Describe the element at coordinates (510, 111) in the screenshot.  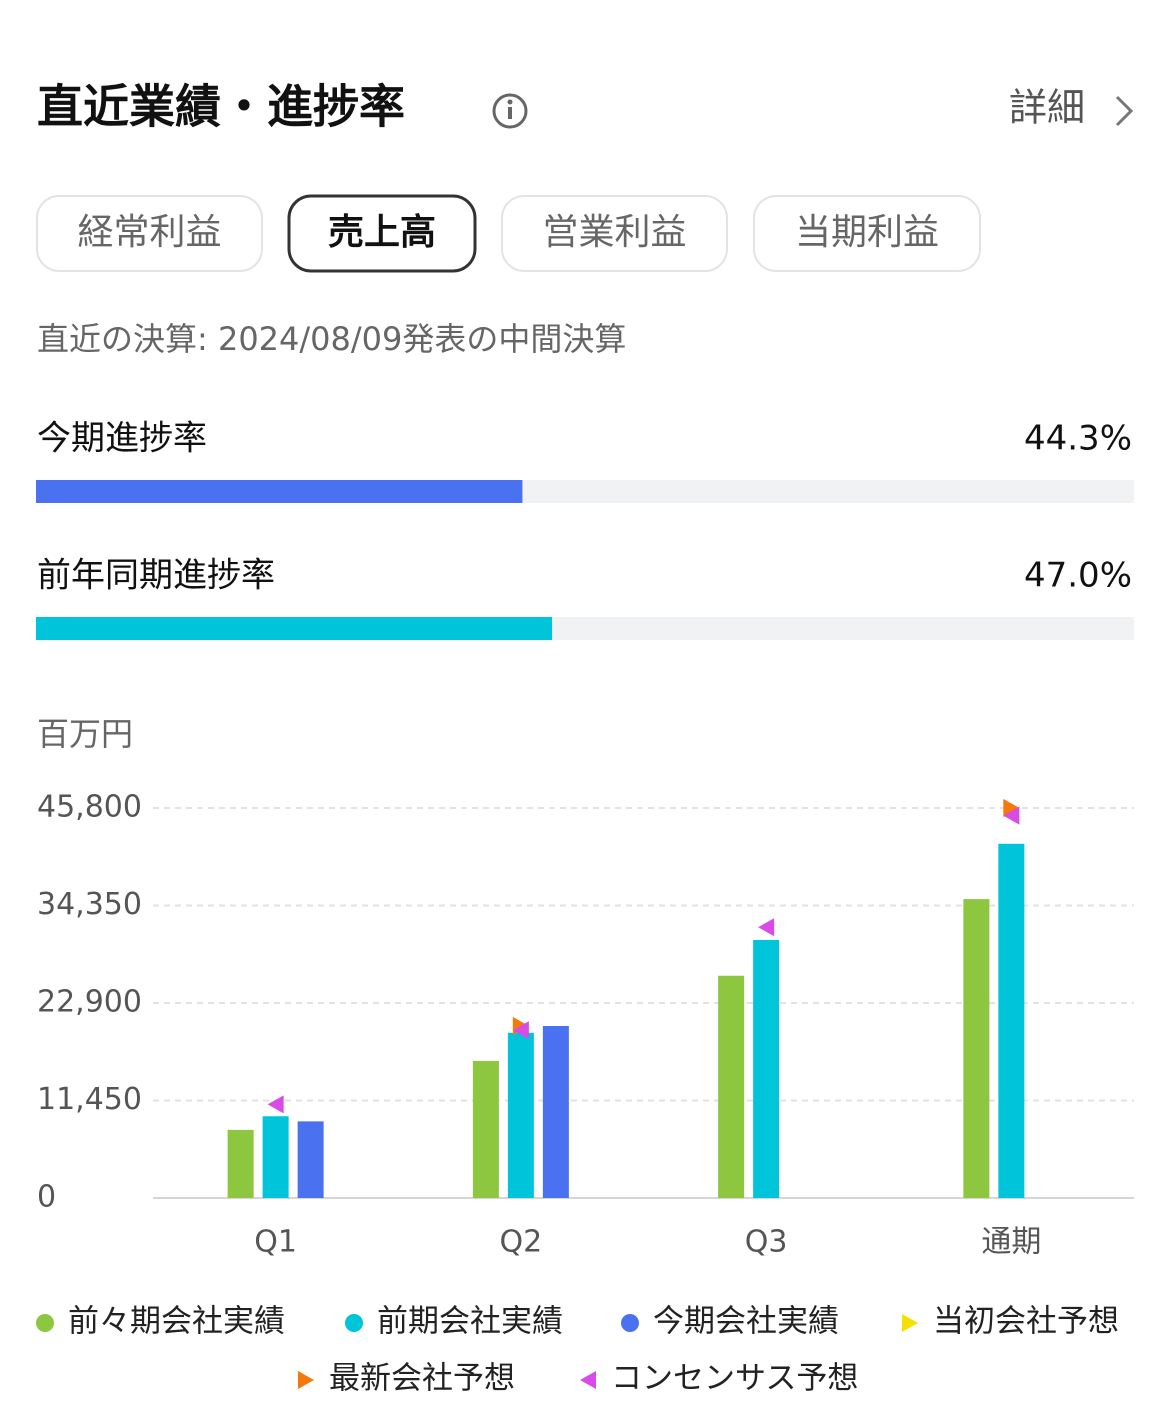
I see `info-icon` at that location.